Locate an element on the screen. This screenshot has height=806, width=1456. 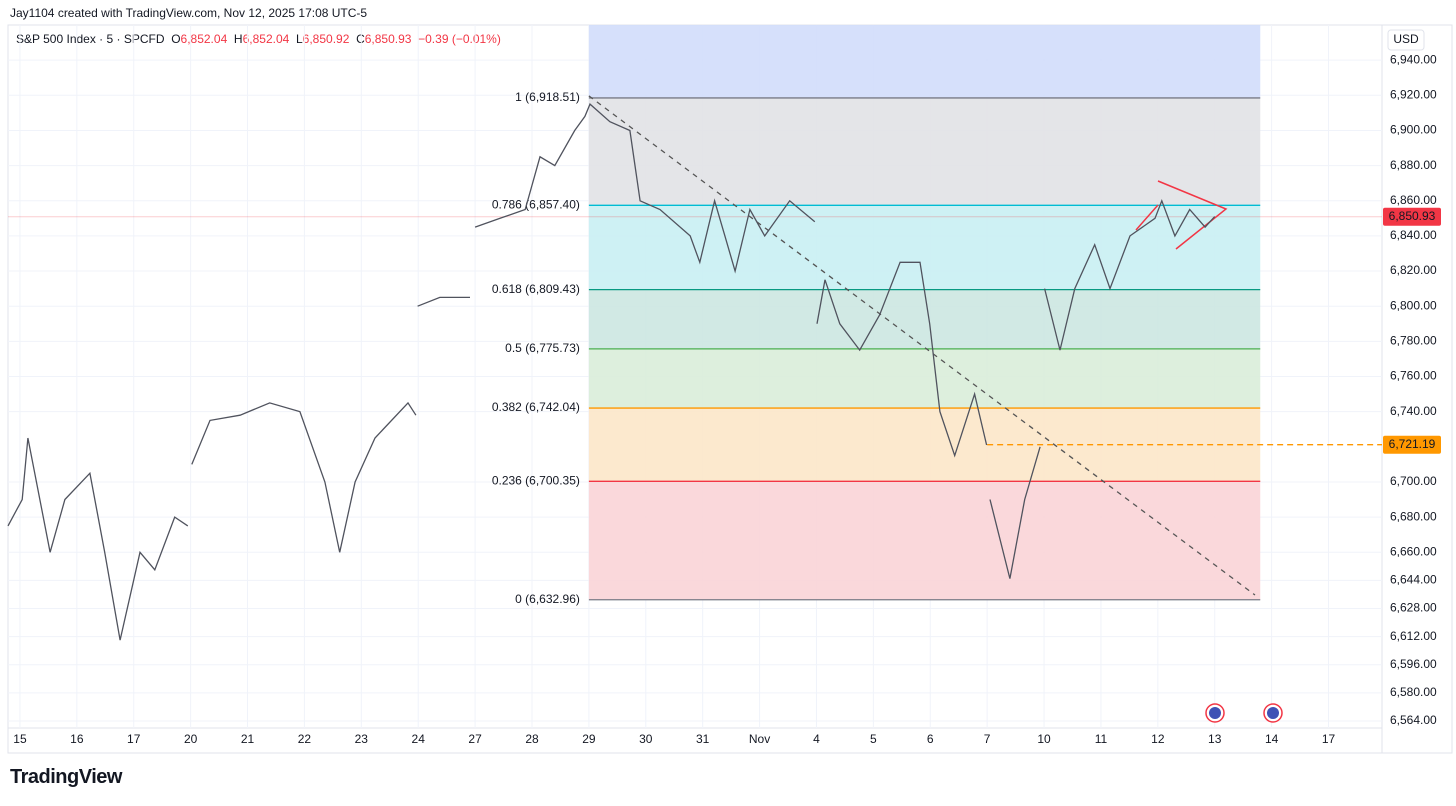
price-label: 6,850.93 is located at coordinates (1412, 216).